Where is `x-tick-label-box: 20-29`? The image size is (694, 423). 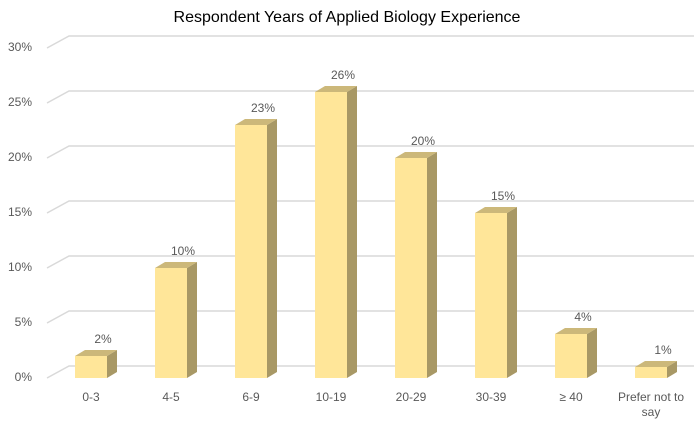 x-tick-label-box: 20-29 is located at coordinates (411, 397).